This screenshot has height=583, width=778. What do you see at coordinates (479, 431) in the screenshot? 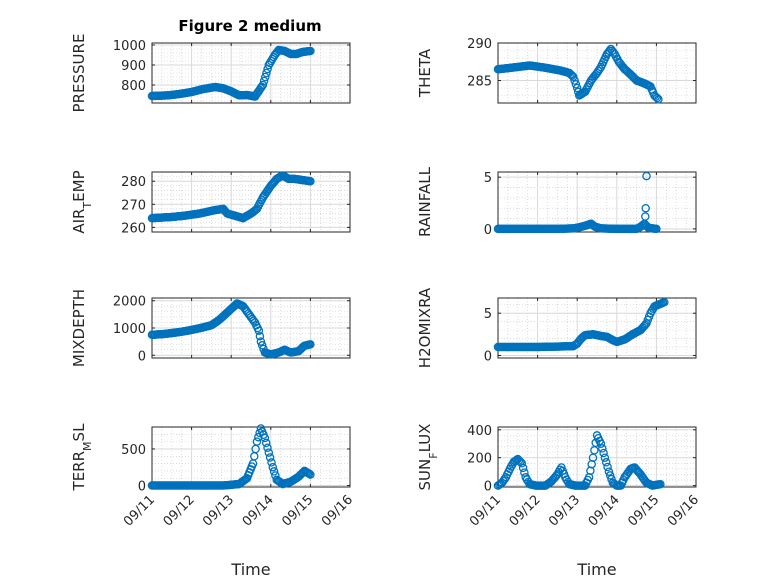
I see `y-tick-label: 400` at bounding box center [479, 431].